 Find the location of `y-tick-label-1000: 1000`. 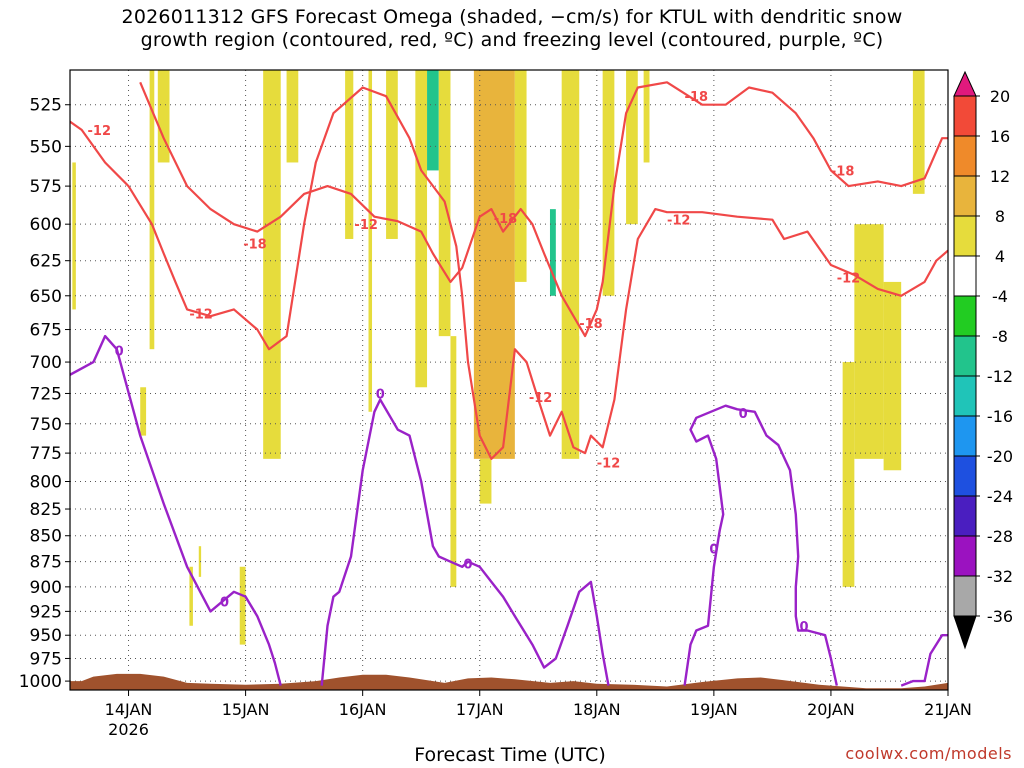

y-tick-label-1000: 1000 is located at coordinates (40, 682).